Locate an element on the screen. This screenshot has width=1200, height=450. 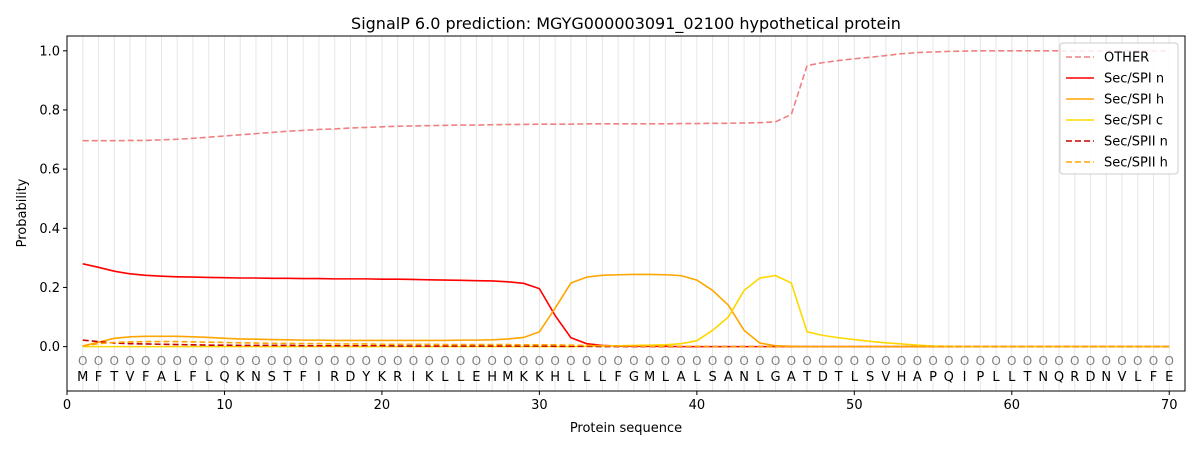
x-tick-label: 0 is located at coordinates (67, 405).